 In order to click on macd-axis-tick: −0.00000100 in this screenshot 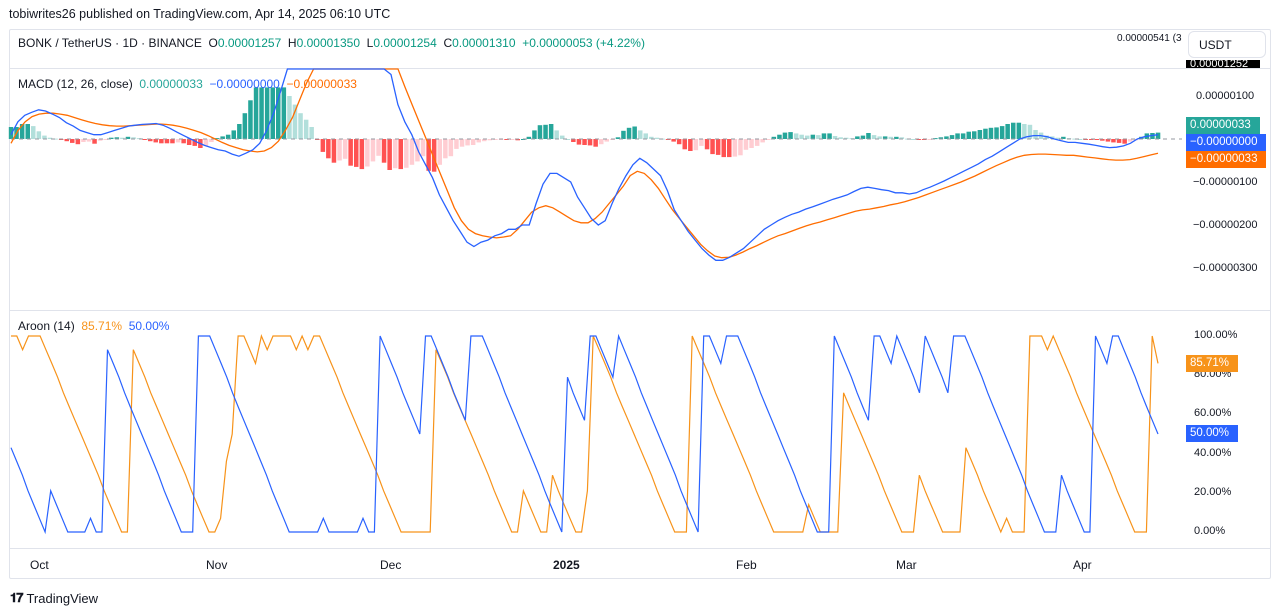, I will do `click(1225, 182)`.